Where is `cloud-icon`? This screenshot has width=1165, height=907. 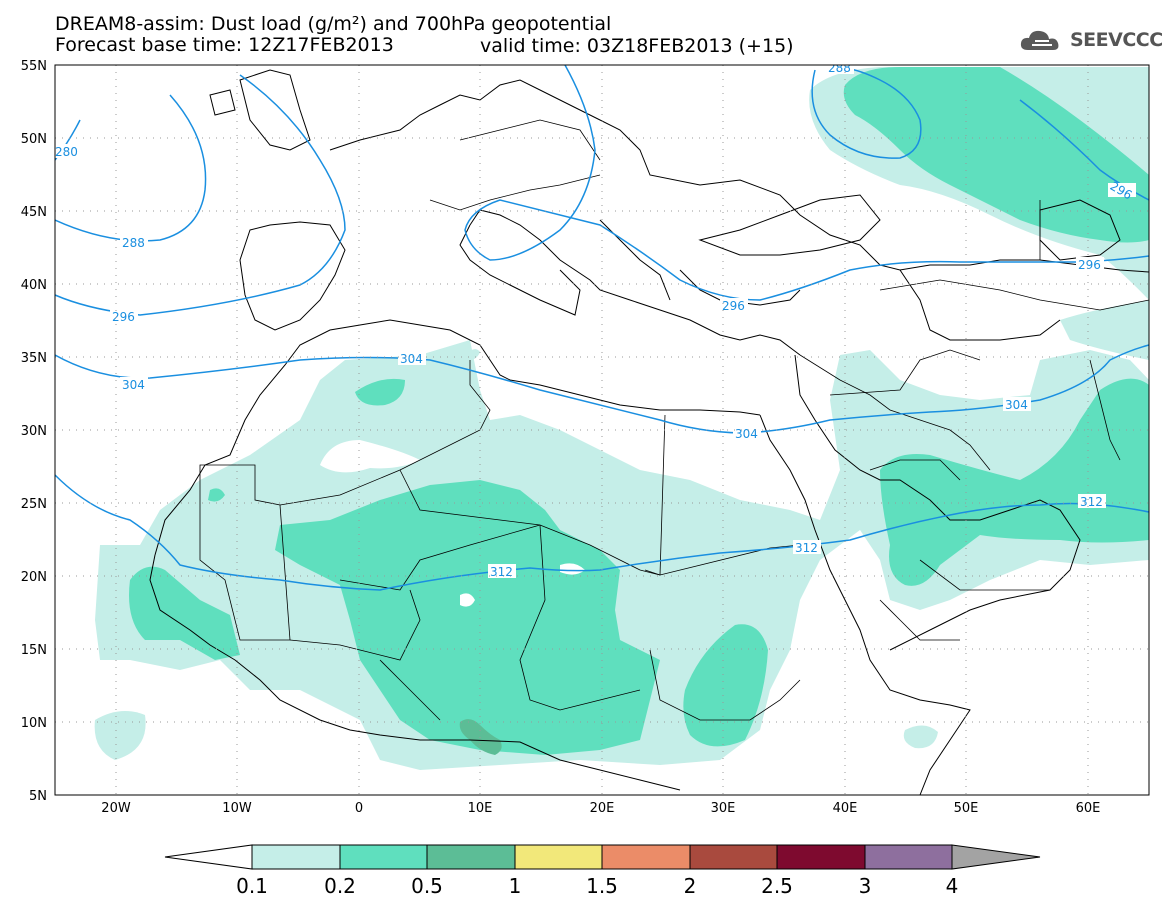 cloud-icon is located at coordinates (1039, 40).